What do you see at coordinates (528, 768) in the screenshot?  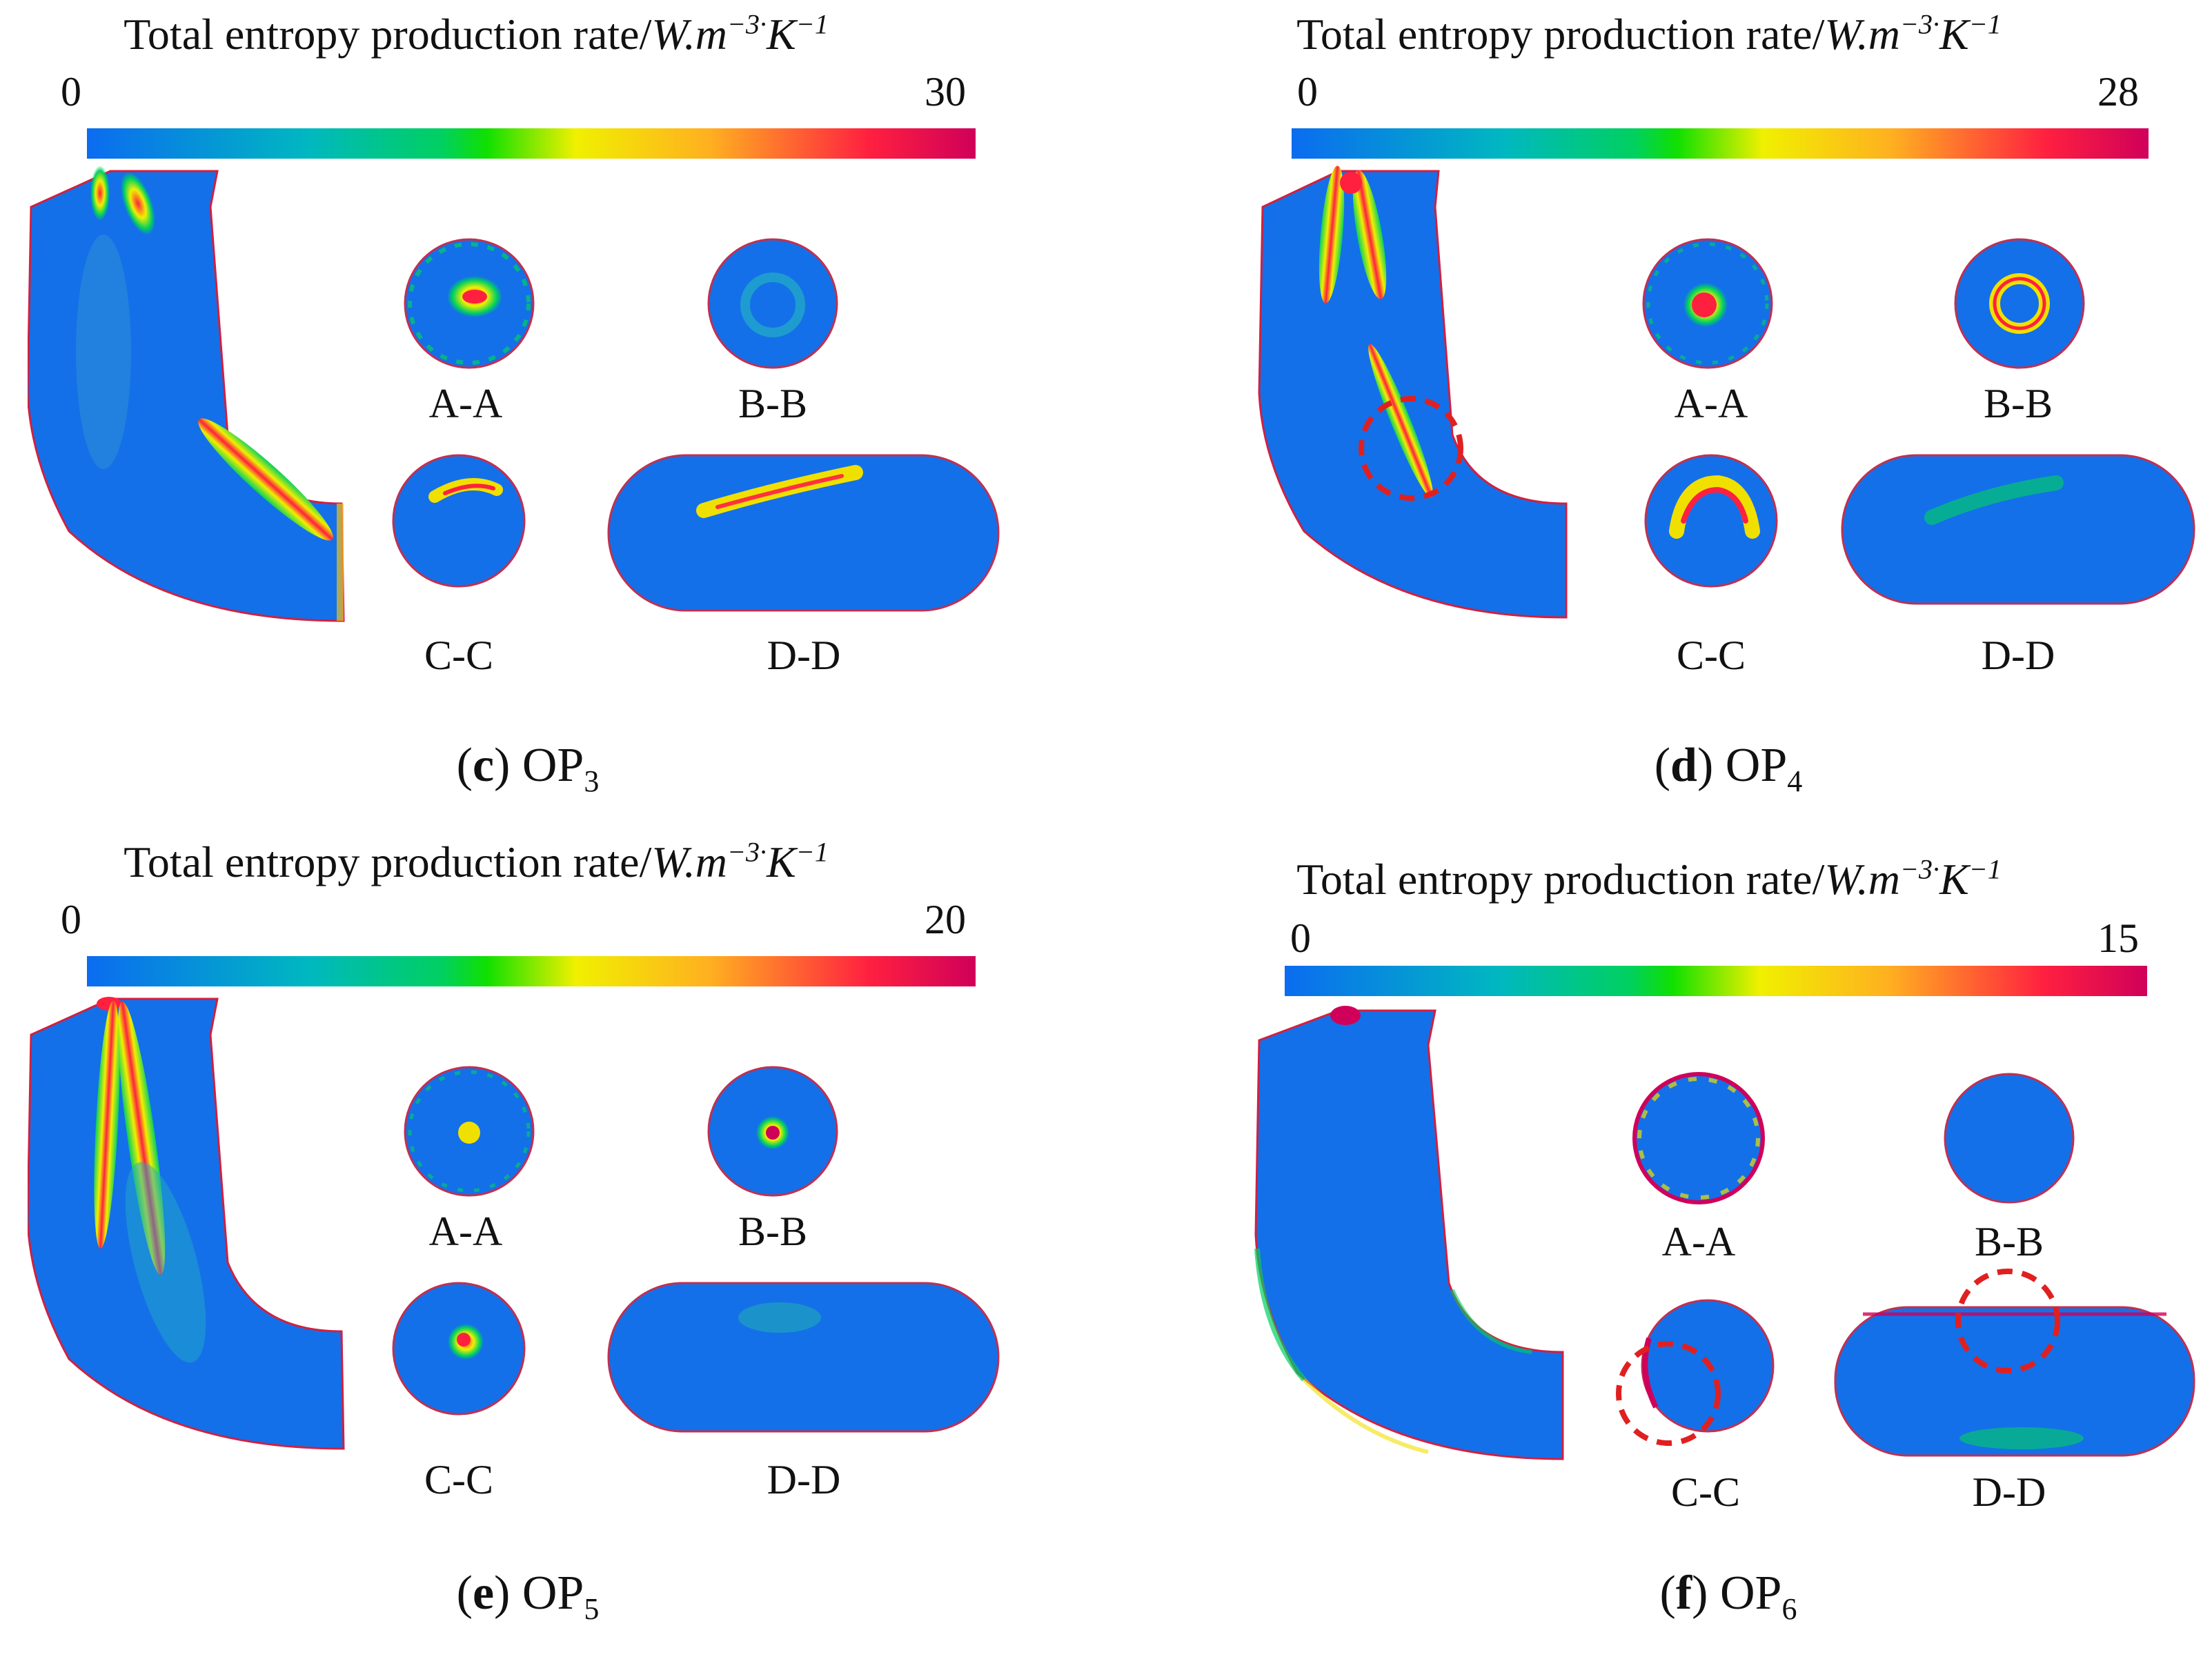 I see `panel-caption: (c) OP3` at bounding box center [528, 768].